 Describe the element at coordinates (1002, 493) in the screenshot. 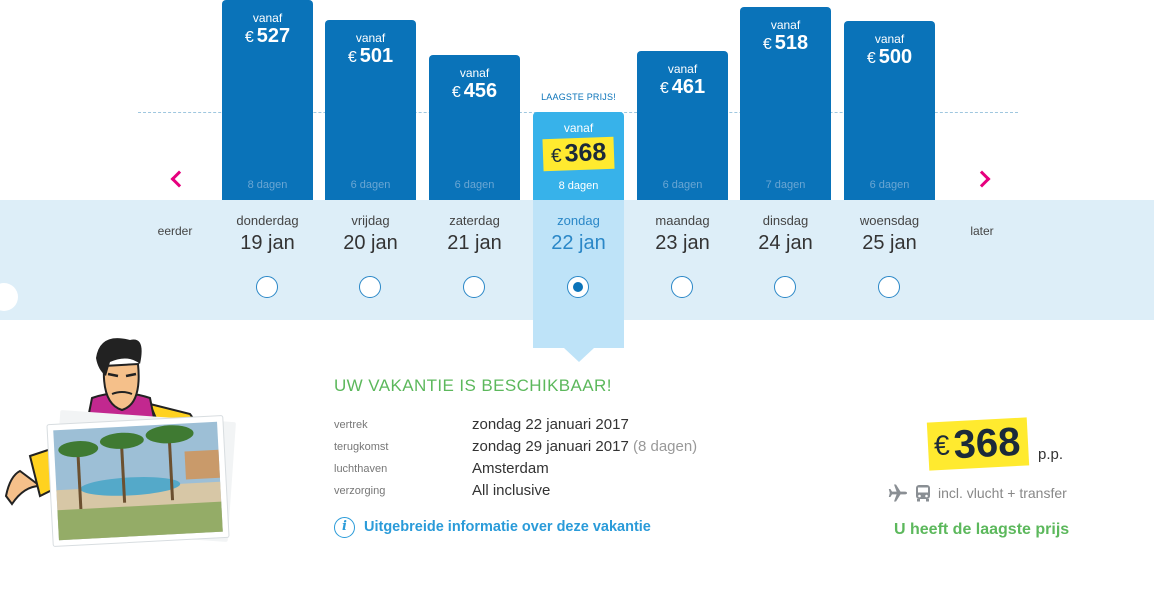

I see `included-text: incl. vlucht + transfer` at that location.